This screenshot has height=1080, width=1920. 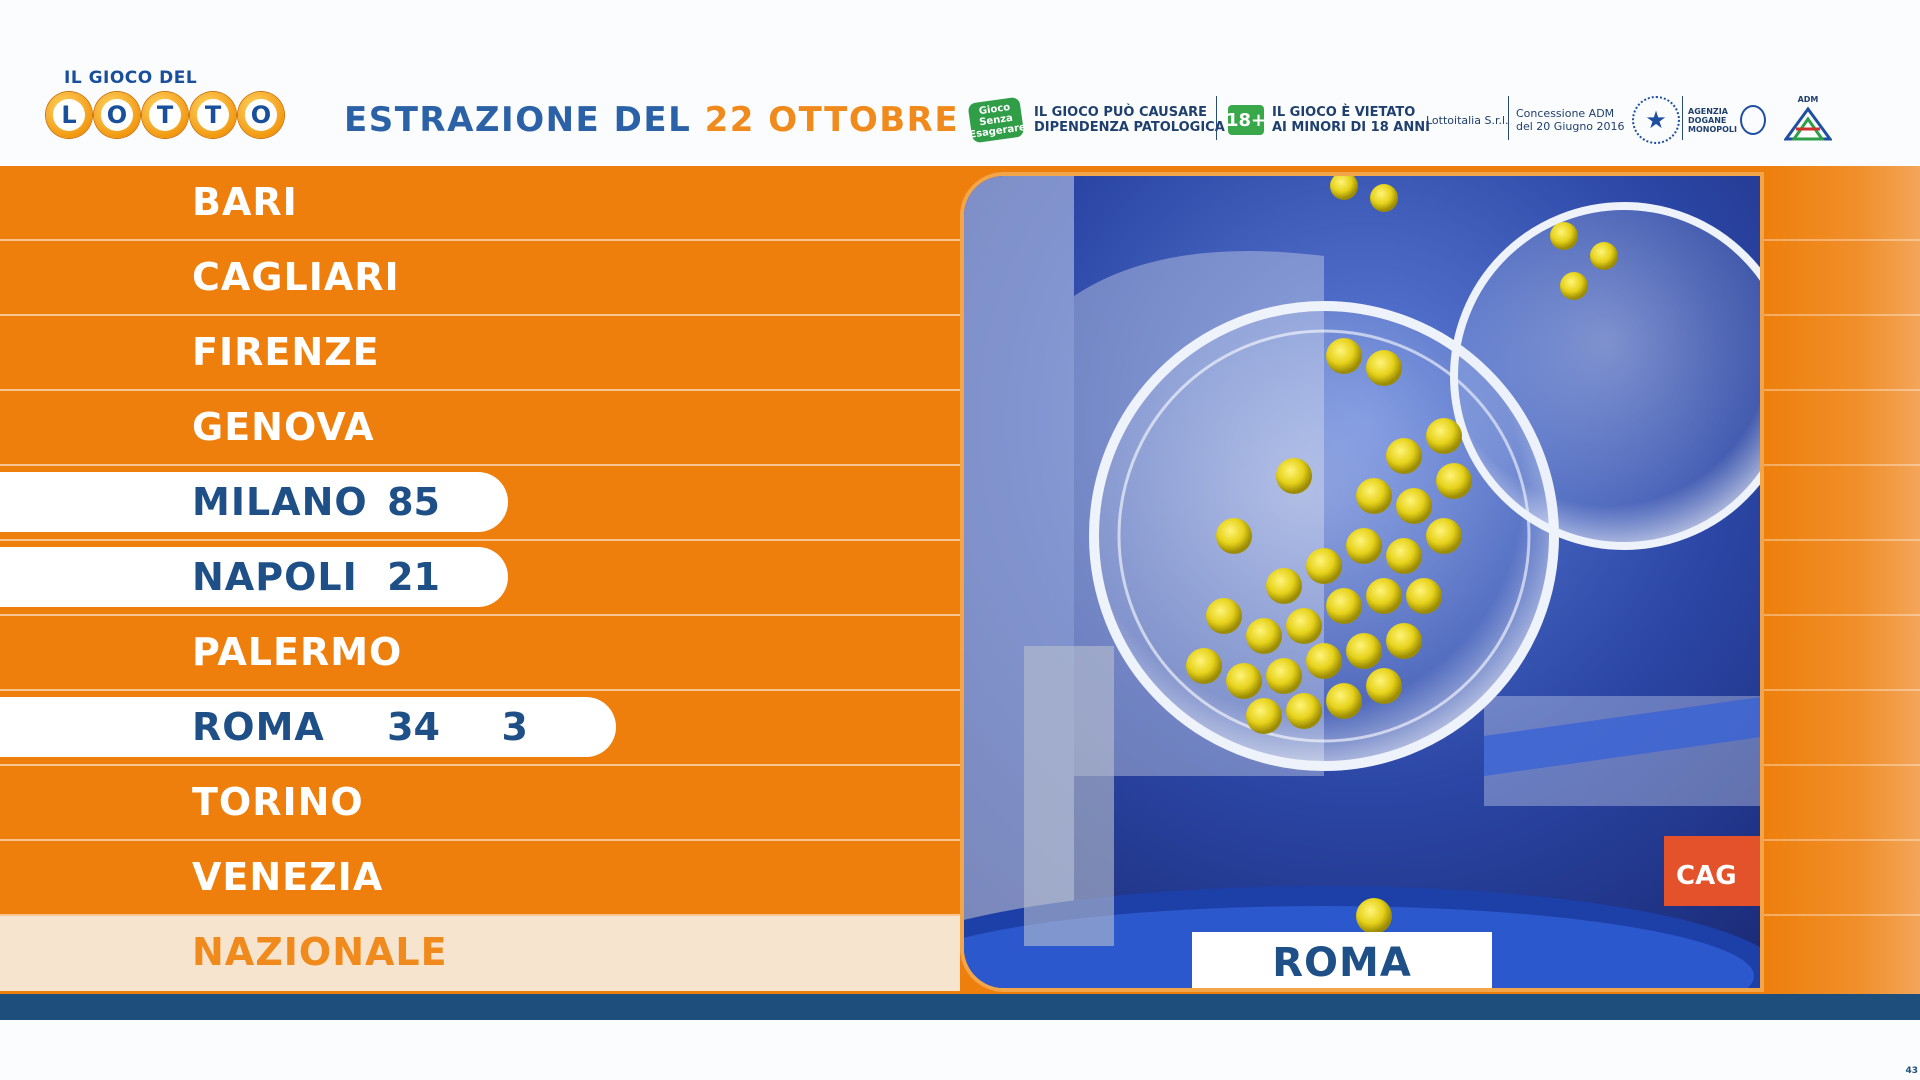 I want to click on adm-logo-icon, so click(x=1808, y=123).